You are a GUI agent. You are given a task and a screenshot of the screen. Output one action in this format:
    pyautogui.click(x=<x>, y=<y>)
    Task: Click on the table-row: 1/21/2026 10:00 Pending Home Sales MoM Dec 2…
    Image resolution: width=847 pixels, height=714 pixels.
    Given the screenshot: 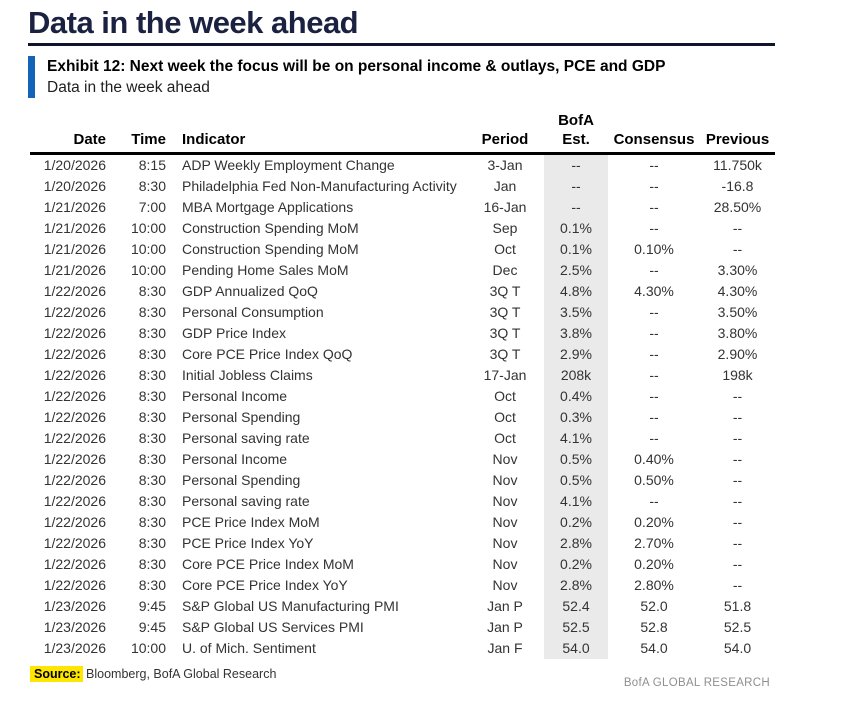 What is the action you would take?
    pyautogui.click(x=402, y=270)
    